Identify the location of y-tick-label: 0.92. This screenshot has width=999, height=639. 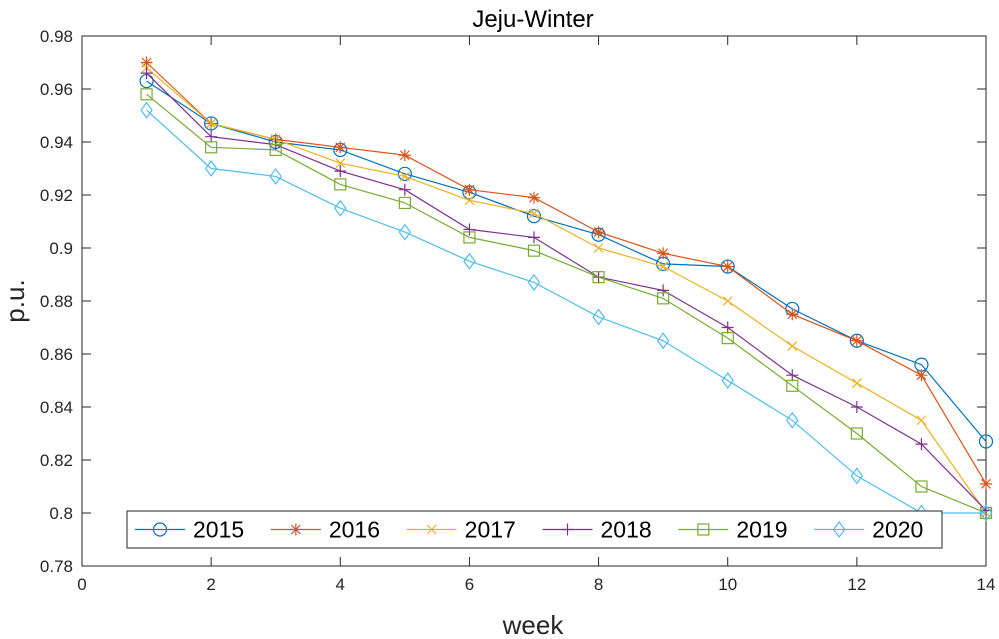
(56, 195).